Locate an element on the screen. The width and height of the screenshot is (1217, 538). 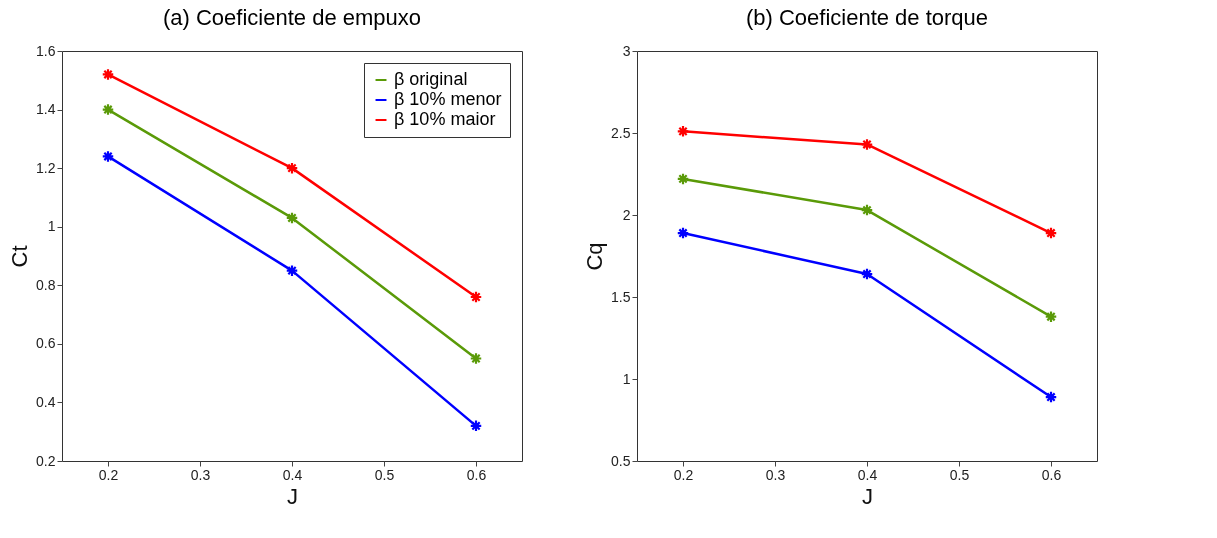
y-tick-label: 0.8 is located at coordinates (46, 284).